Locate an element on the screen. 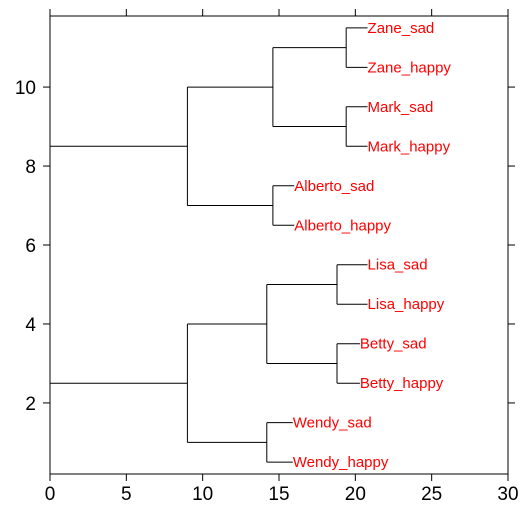  y-tick-label: 4 is located at coordinates (30, 325).